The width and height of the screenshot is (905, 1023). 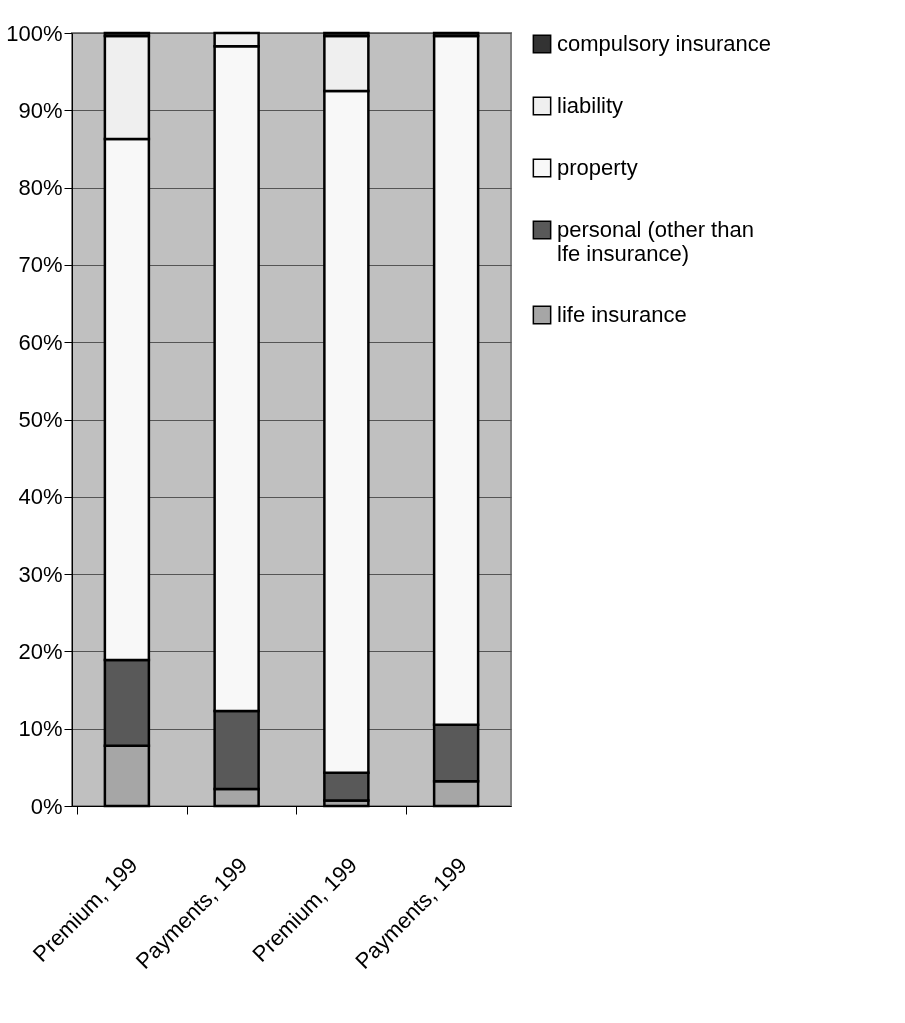 I want to click on legend-label: liability, so click(x=590, y=105).